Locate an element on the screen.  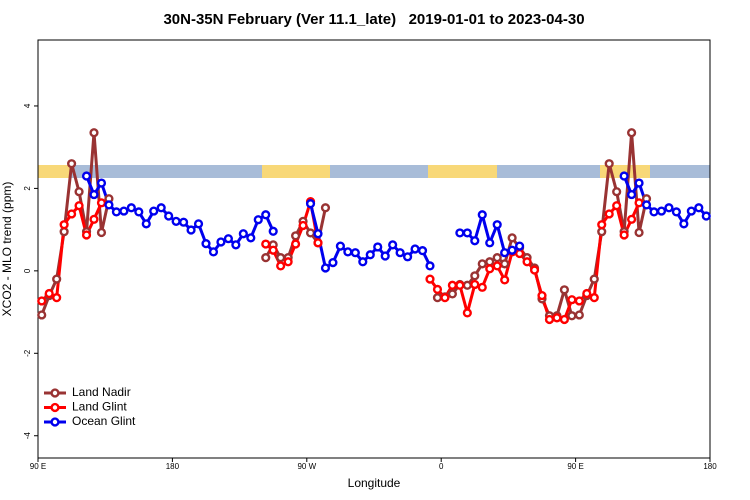
land-mask-band is located at coordinates (374, 171).